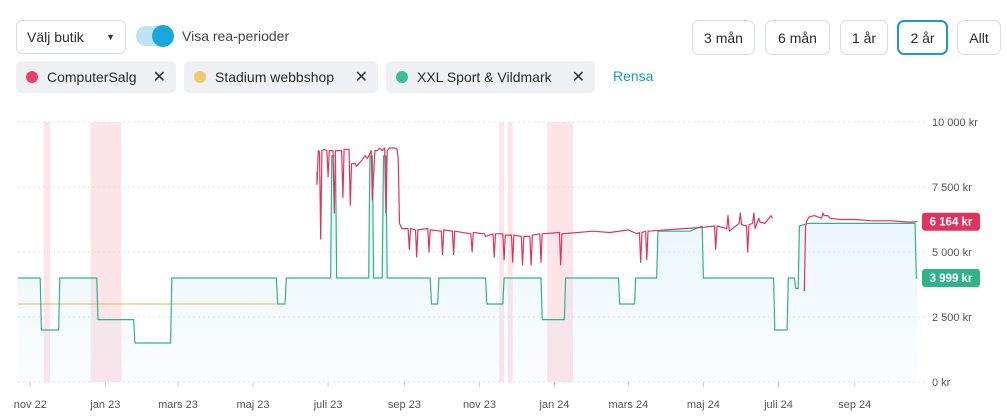  I want to click on x-tick-label: juli 24, so click(778, 405).